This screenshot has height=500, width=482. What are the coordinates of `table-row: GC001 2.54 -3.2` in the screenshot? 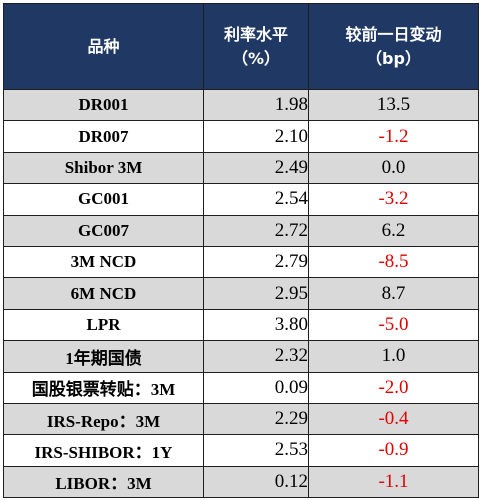 It's located at (241, 199).